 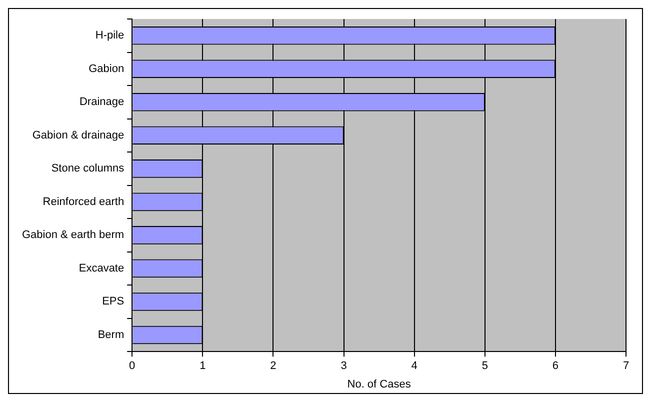 I want to click on y-tick-label: Berm, so click(x=111, y=335).